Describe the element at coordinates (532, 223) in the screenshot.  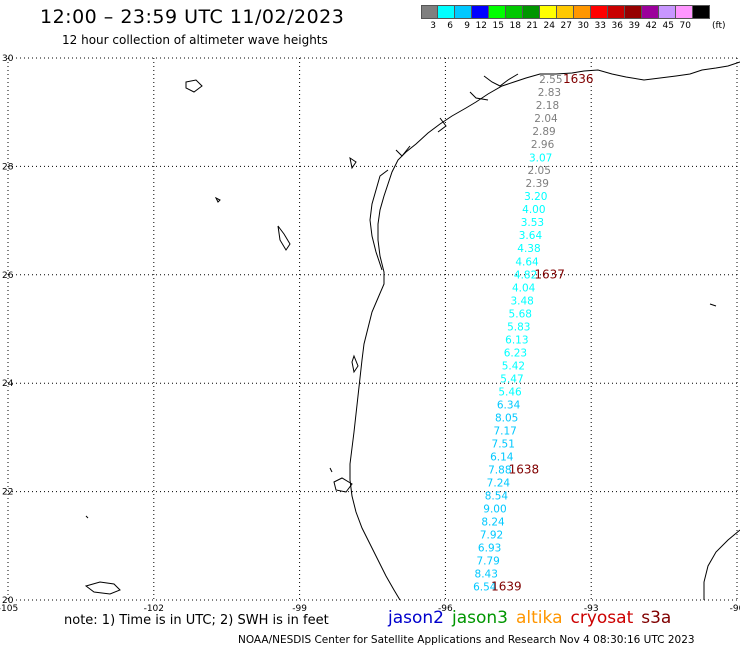
I see `wave-height-label: 3.53` at that location.